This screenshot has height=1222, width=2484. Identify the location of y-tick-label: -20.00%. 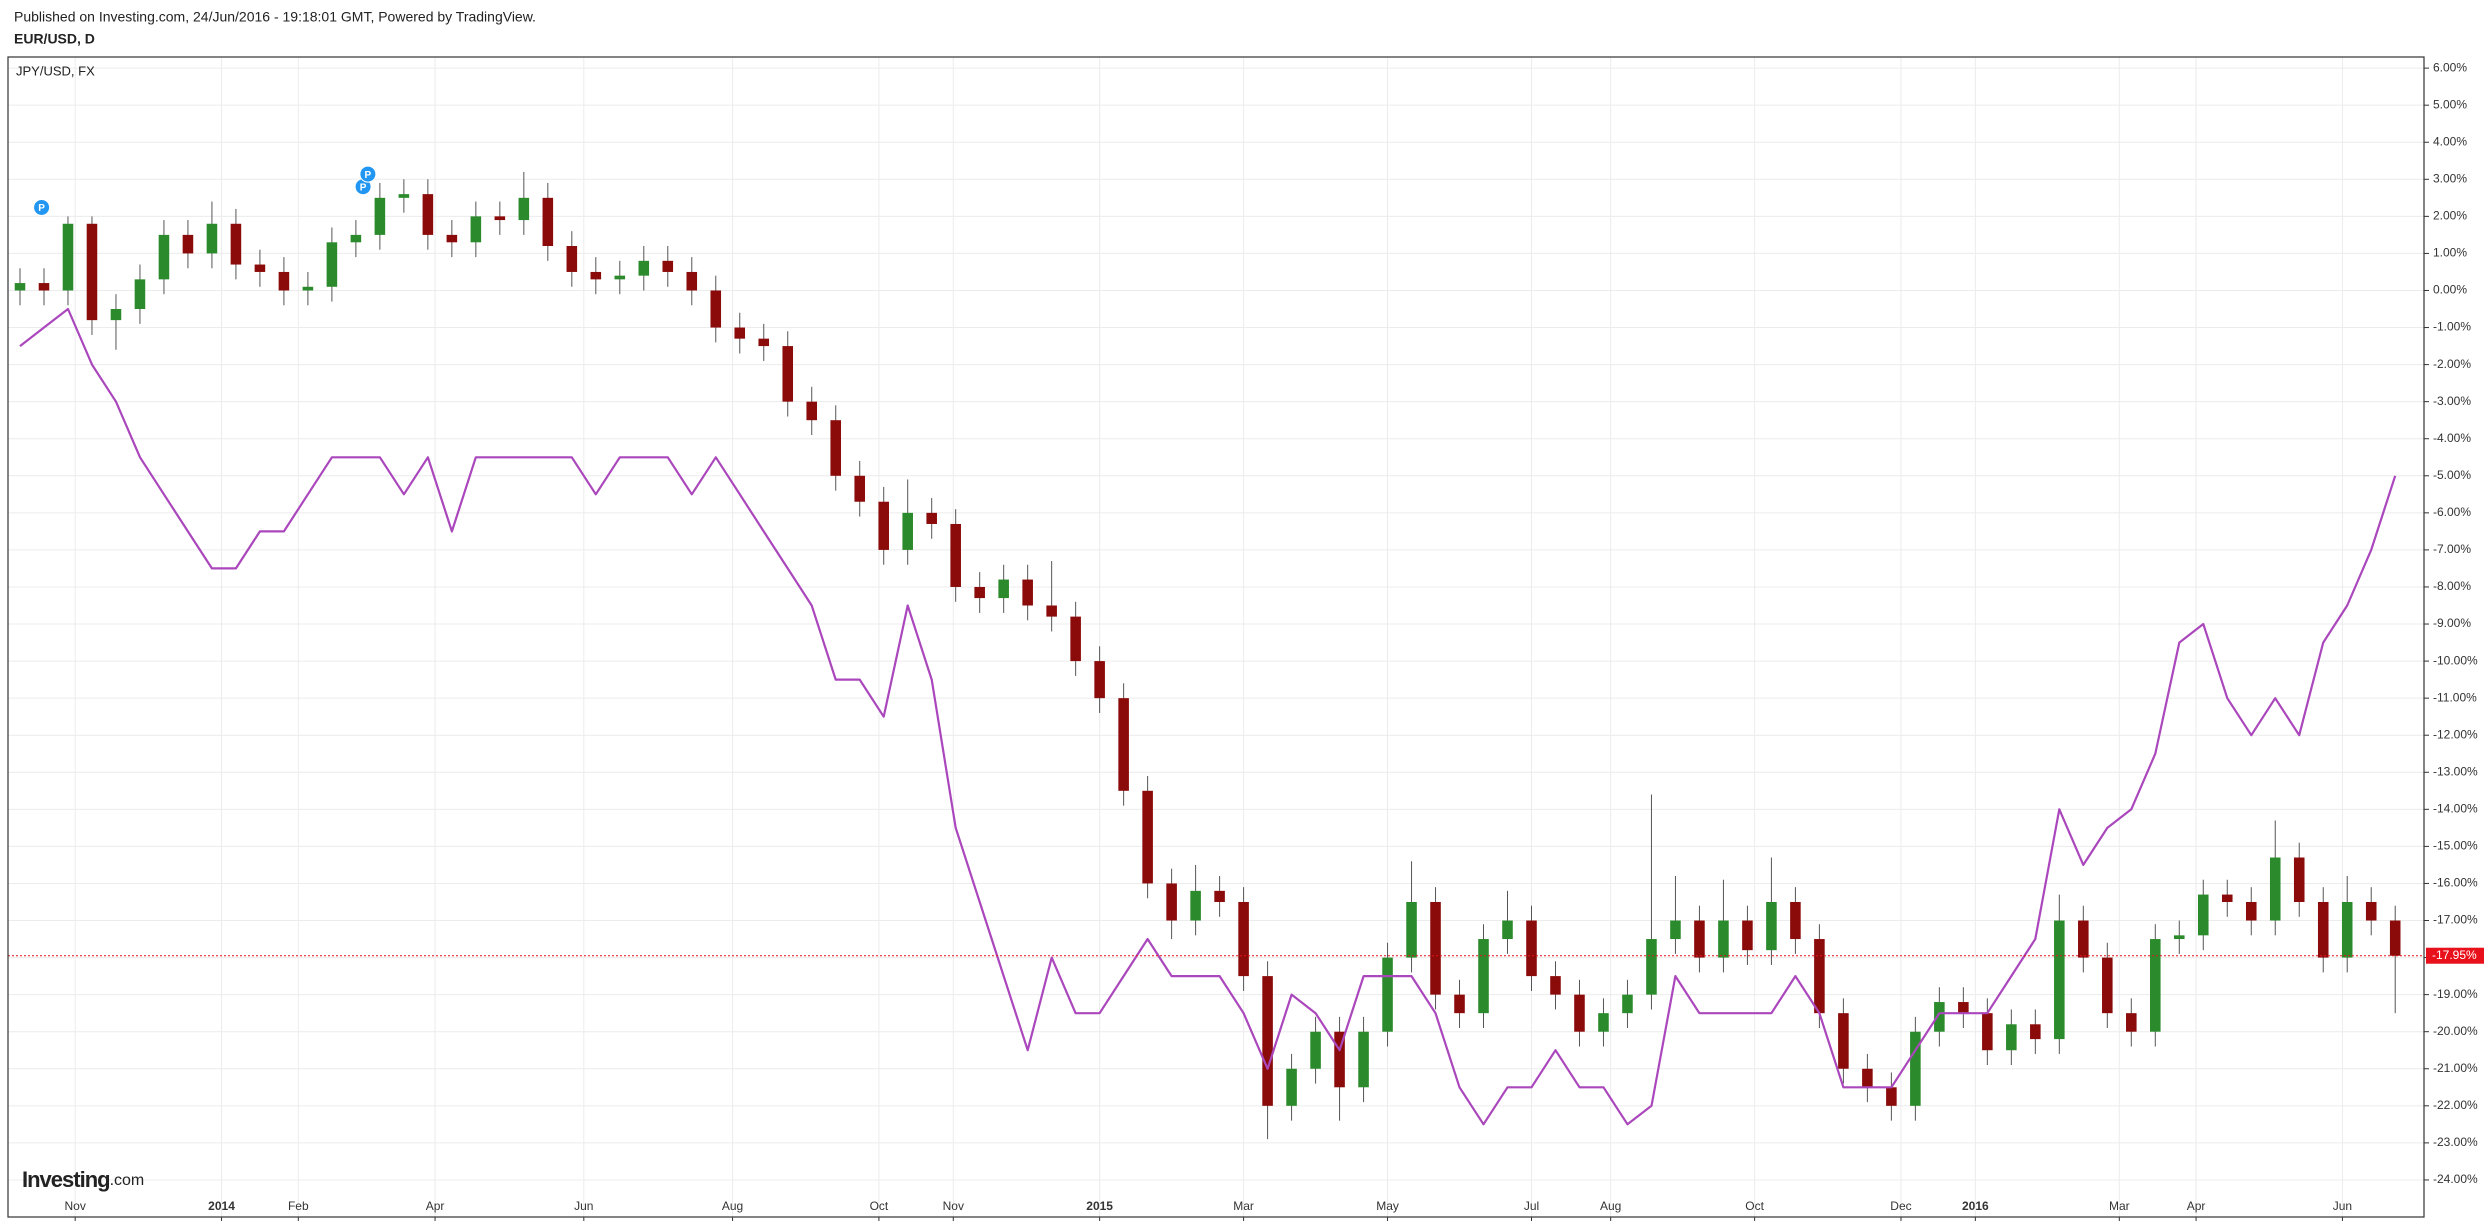
(2455, 1031).